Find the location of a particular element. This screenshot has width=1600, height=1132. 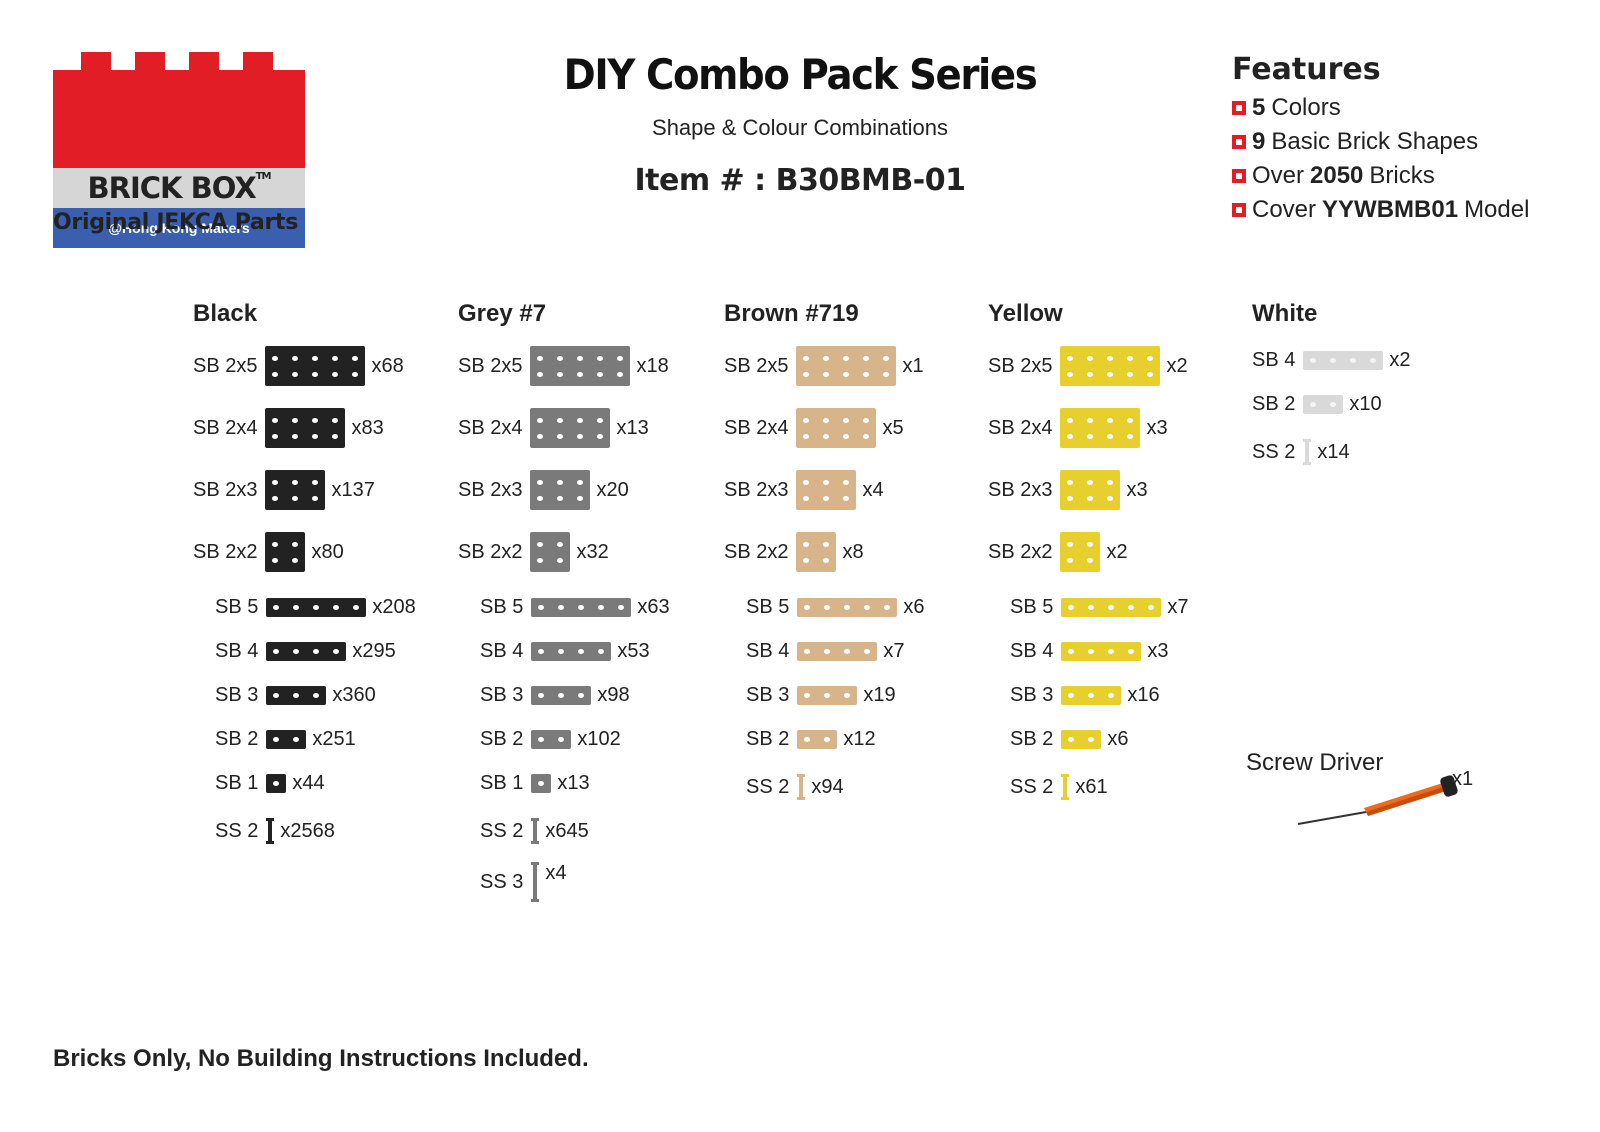

brick-label: SB 2x3 is located at coordinates (225, 489).